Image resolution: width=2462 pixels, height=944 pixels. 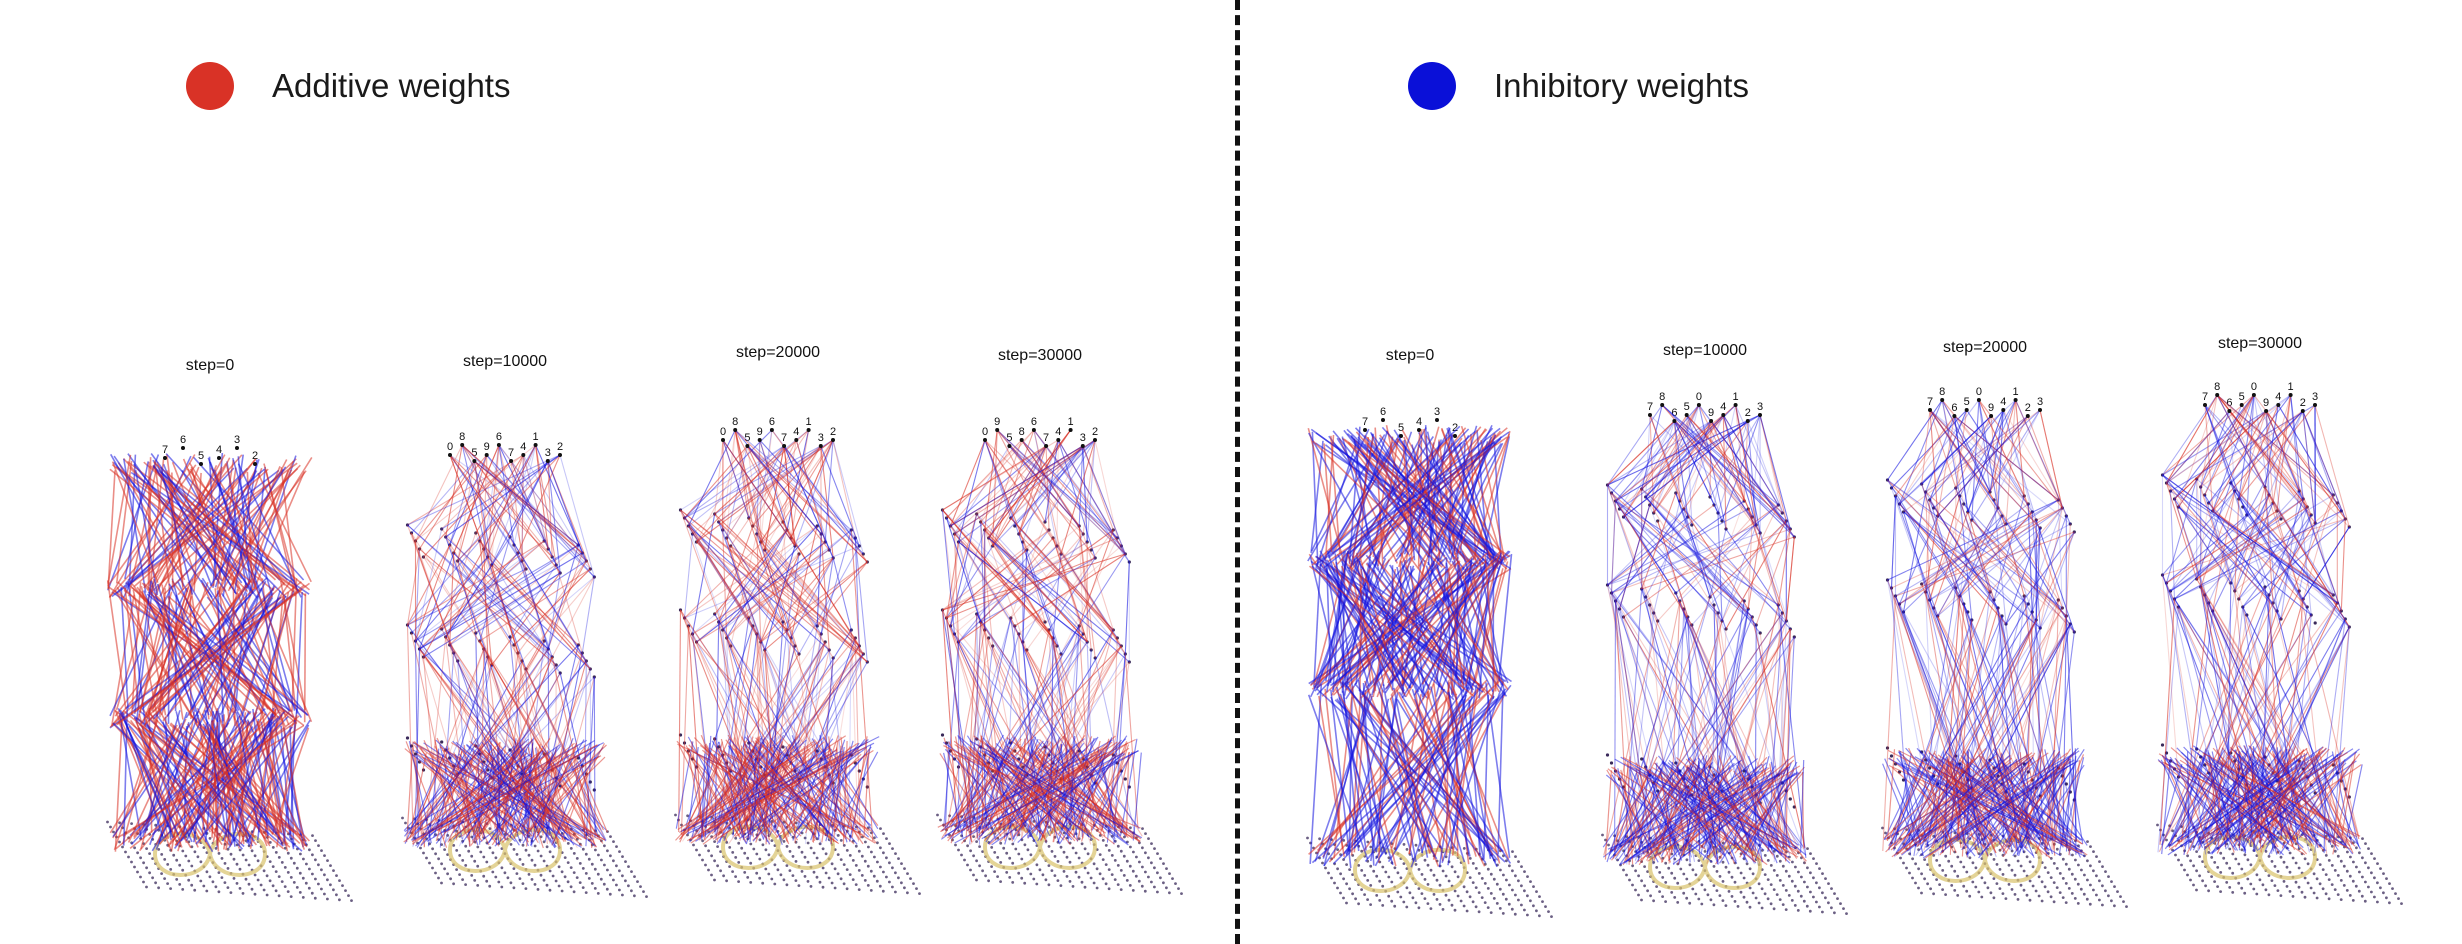 I want to click on additive-color-swatch, so click(x=210, y=86).